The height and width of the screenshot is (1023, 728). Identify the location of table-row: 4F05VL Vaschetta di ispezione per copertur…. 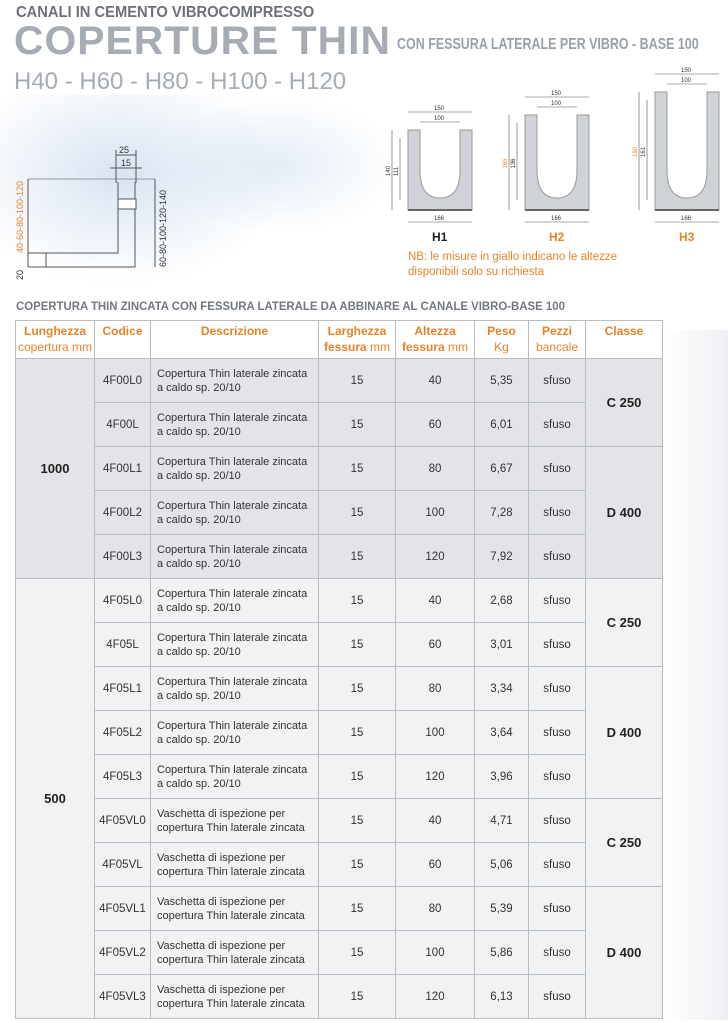
(339, 864).